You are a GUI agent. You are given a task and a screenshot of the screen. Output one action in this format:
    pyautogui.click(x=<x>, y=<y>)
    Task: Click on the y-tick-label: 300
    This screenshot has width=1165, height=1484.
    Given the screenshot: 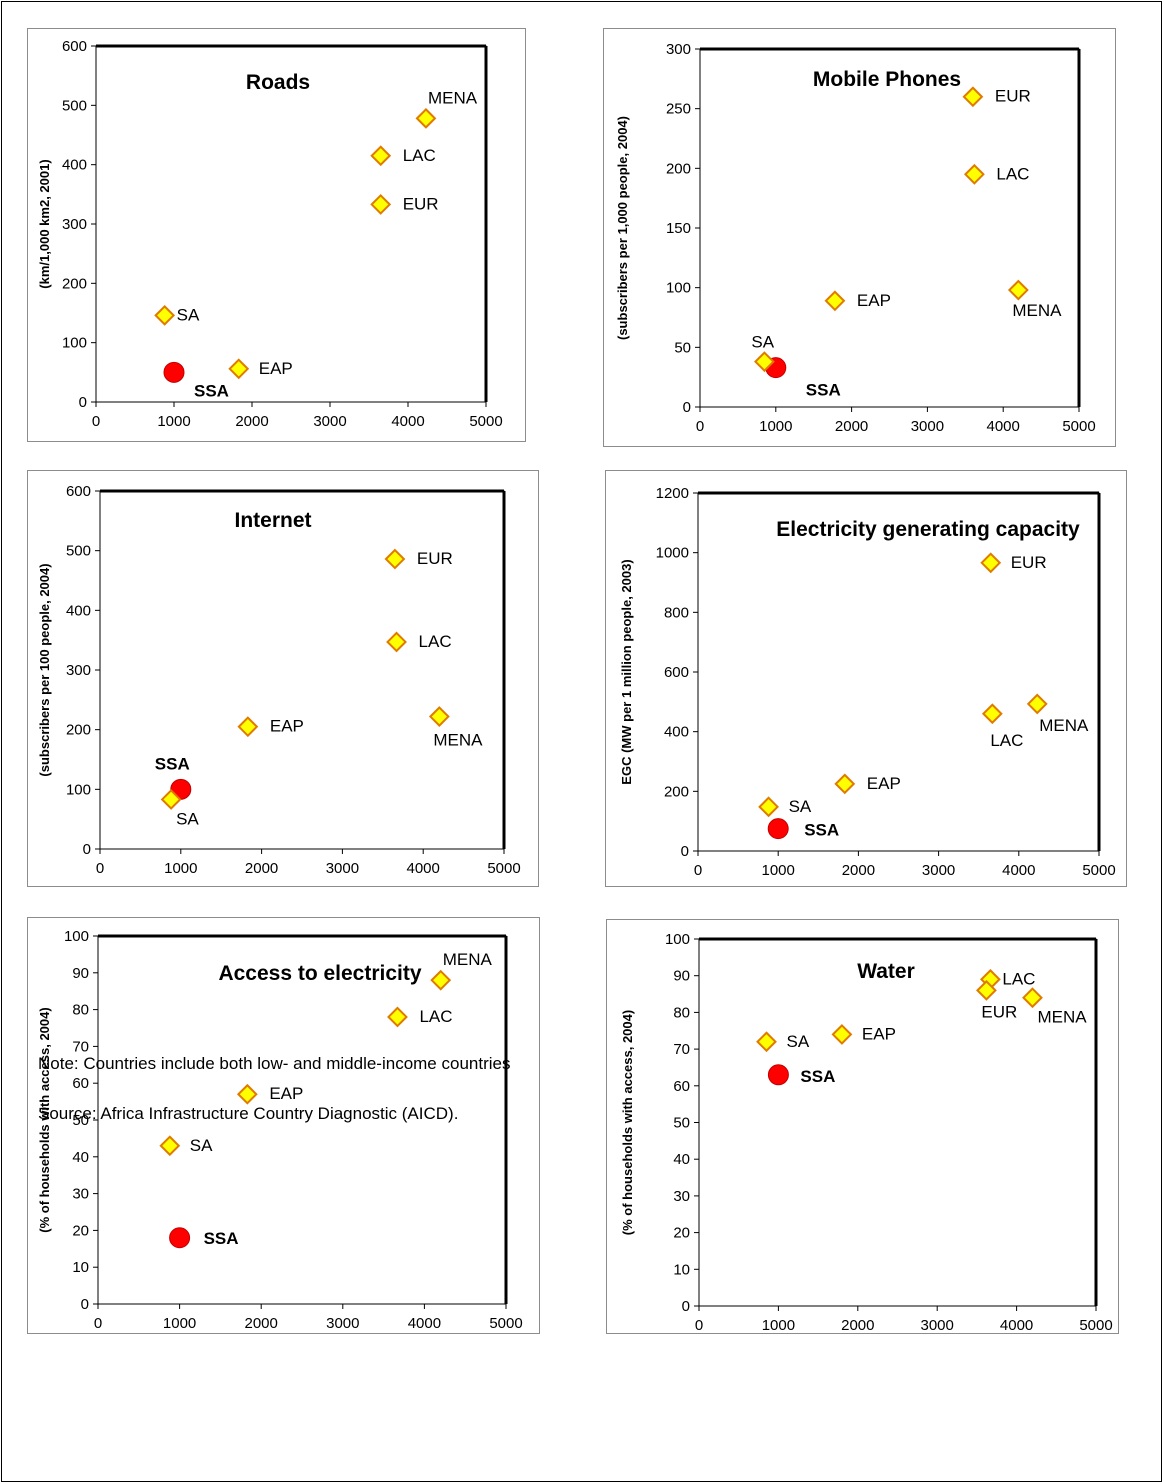 What is the action you would take?
    pyautogui.click(x=78, y=670)
    